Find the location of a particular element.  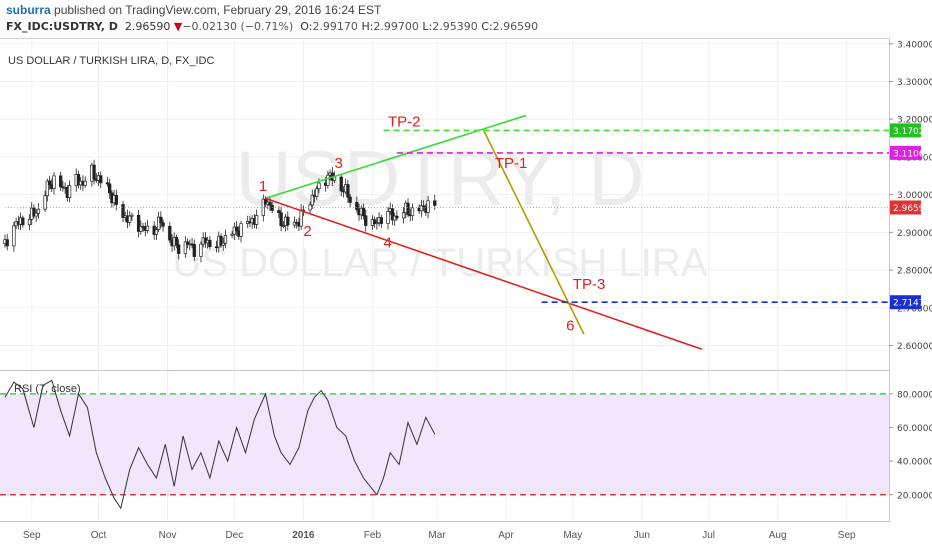

rsi-y-tick-label: 20.0000 is located at coordinates (914, 496).